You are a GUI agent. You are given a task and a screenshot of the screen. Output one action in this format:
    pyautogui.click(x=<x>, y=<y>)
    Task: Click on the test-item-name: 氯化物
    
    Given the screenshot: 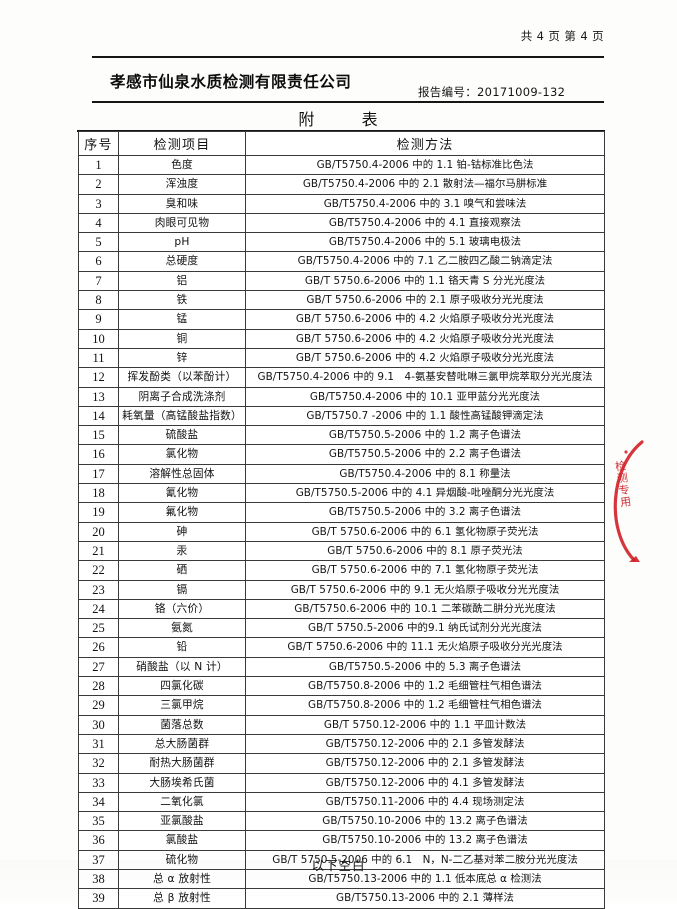 What is the action you would take?
    pyautogui.click(x=182, y=454)
    